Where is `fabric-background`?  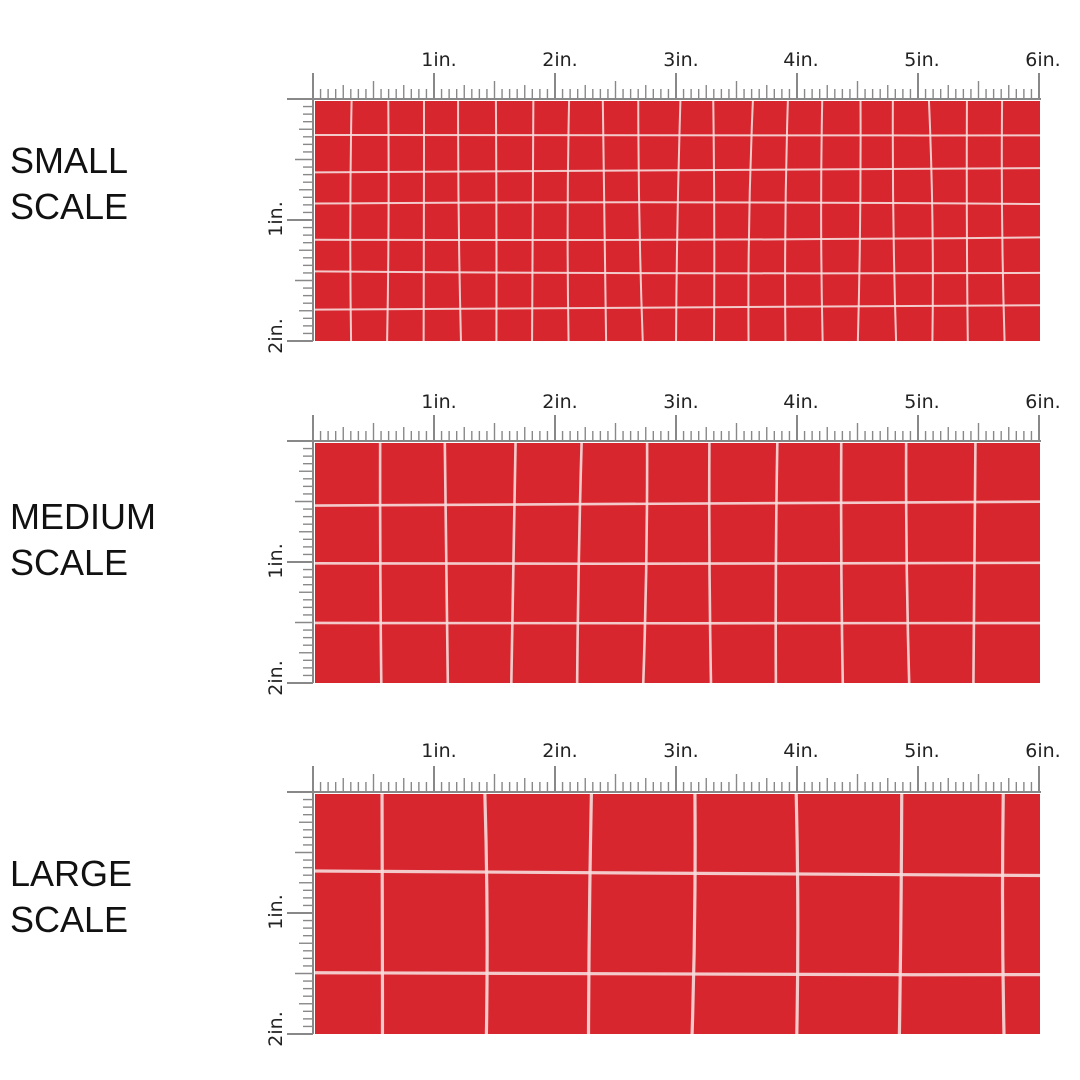 fabric-background is located at coordinates (677, 914).